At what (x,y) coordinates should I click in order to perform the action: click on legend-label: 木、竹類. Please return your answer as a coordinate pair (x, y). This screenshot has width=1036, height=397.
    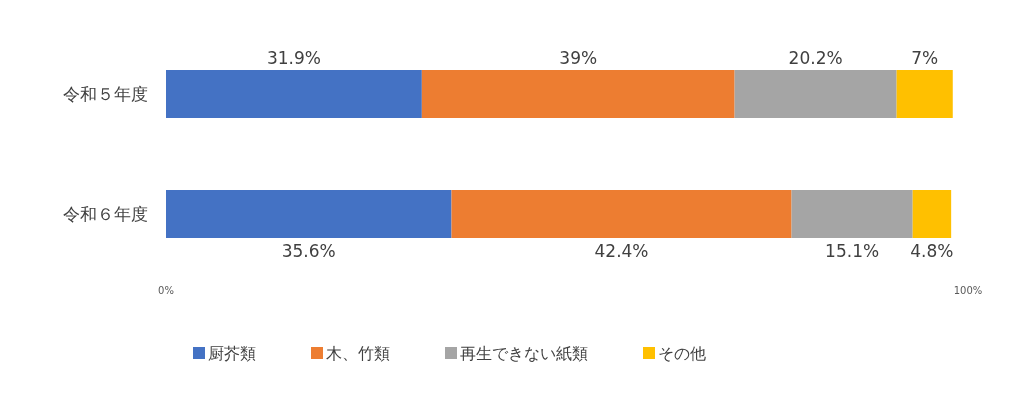
    Looking at the image, I should click on (358, 353).